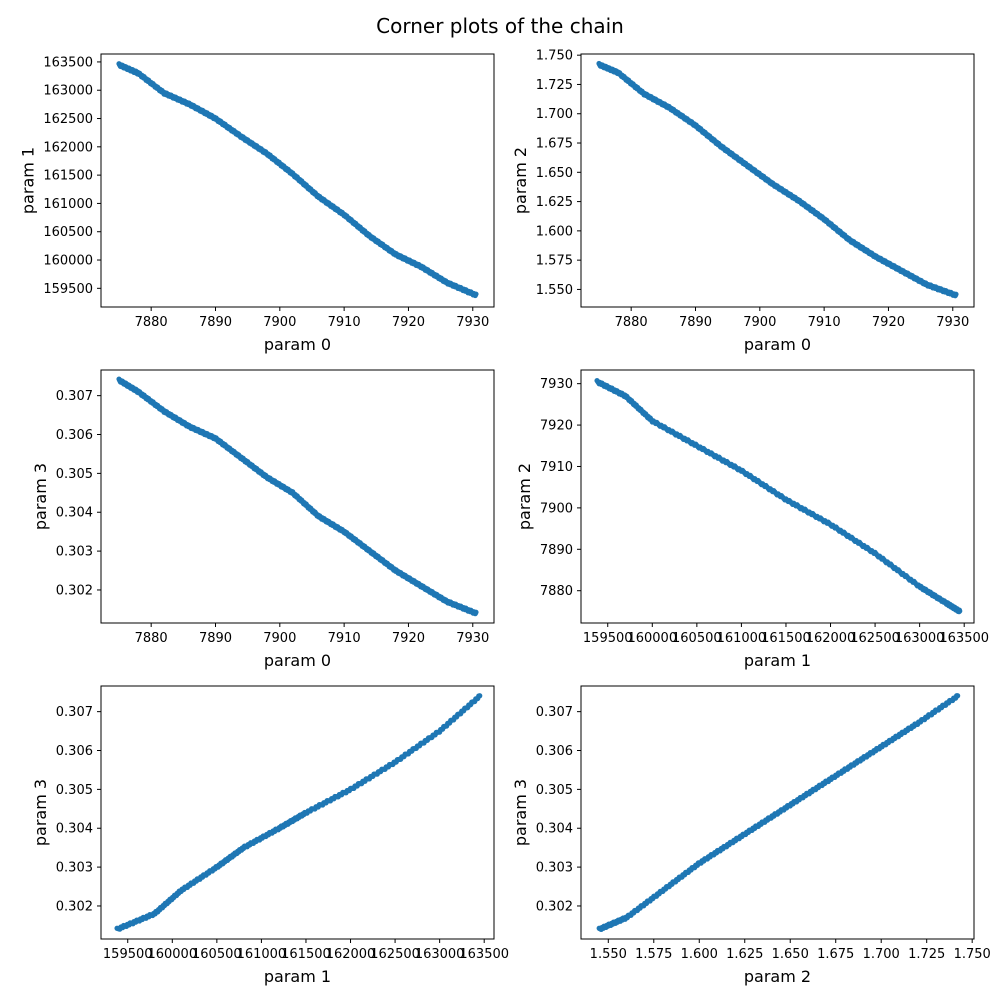 This screenshot has height=1000, width=1000. I want to click on y-tick-label: 162500, so click(68, 119).